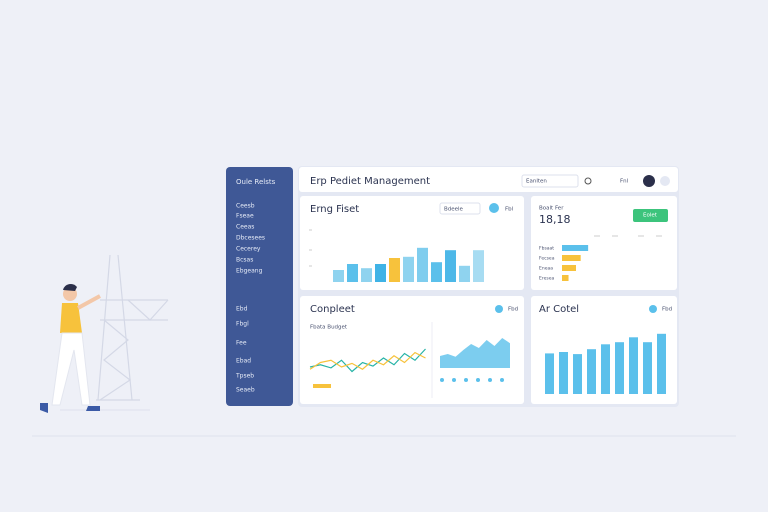 Image resolution: width=768 pixels, height=512 pixels. I want to click on action-button-text: Eolet, so click(650, 216).